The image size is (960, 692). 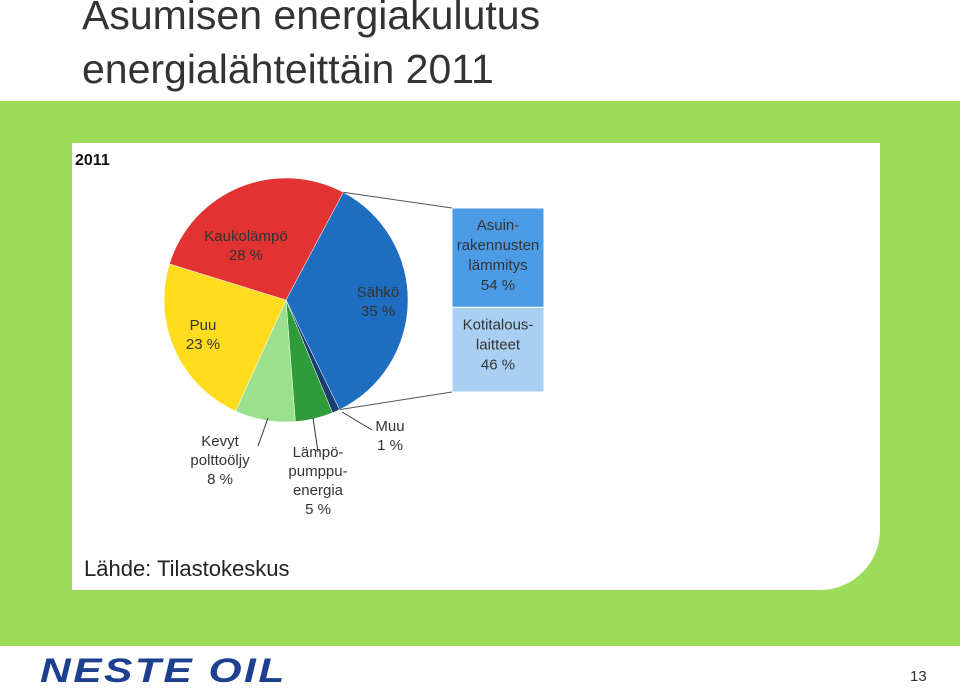 What do you see at coordinates (220, 451) in the screenshot?
I see `slice-label: Kevyt polttoöljy` at bounding box center [220, 451].